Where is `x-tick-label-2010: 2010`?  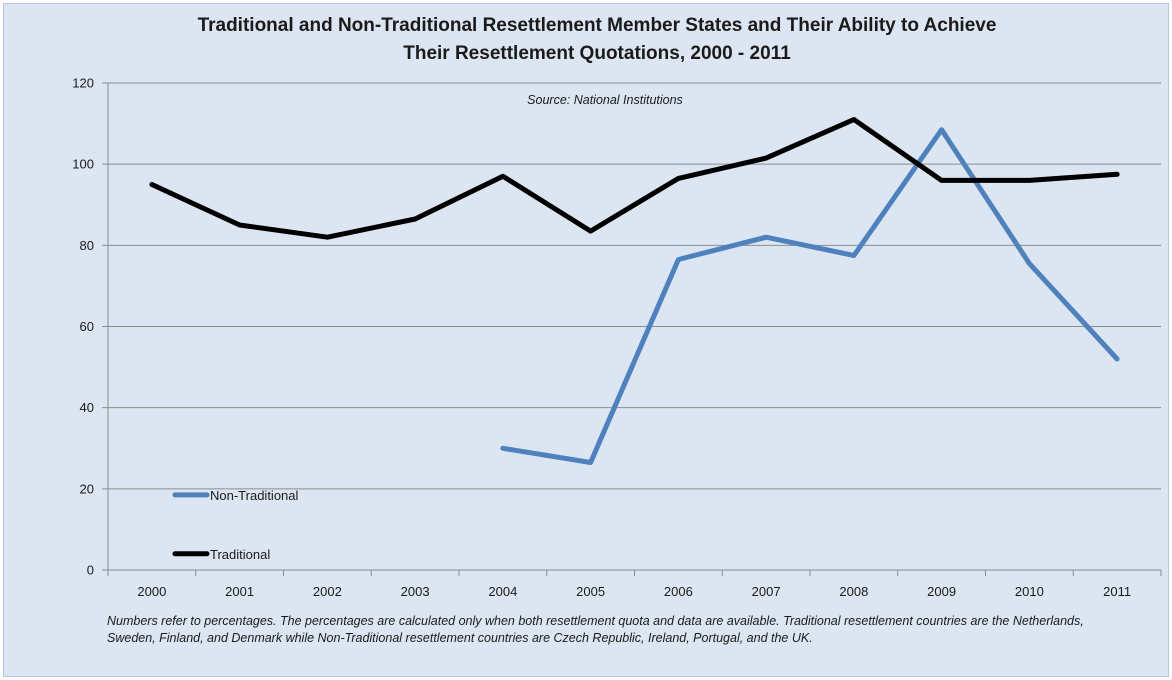
x-tick-label-2010: 2010 is located at coordinates (1029, 591).